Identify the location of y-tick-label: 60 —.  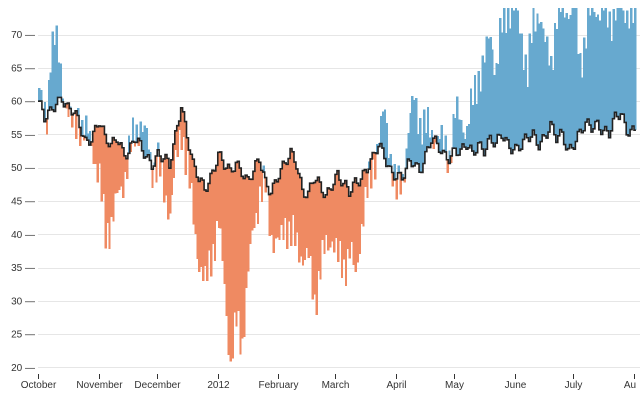
(23, 102).